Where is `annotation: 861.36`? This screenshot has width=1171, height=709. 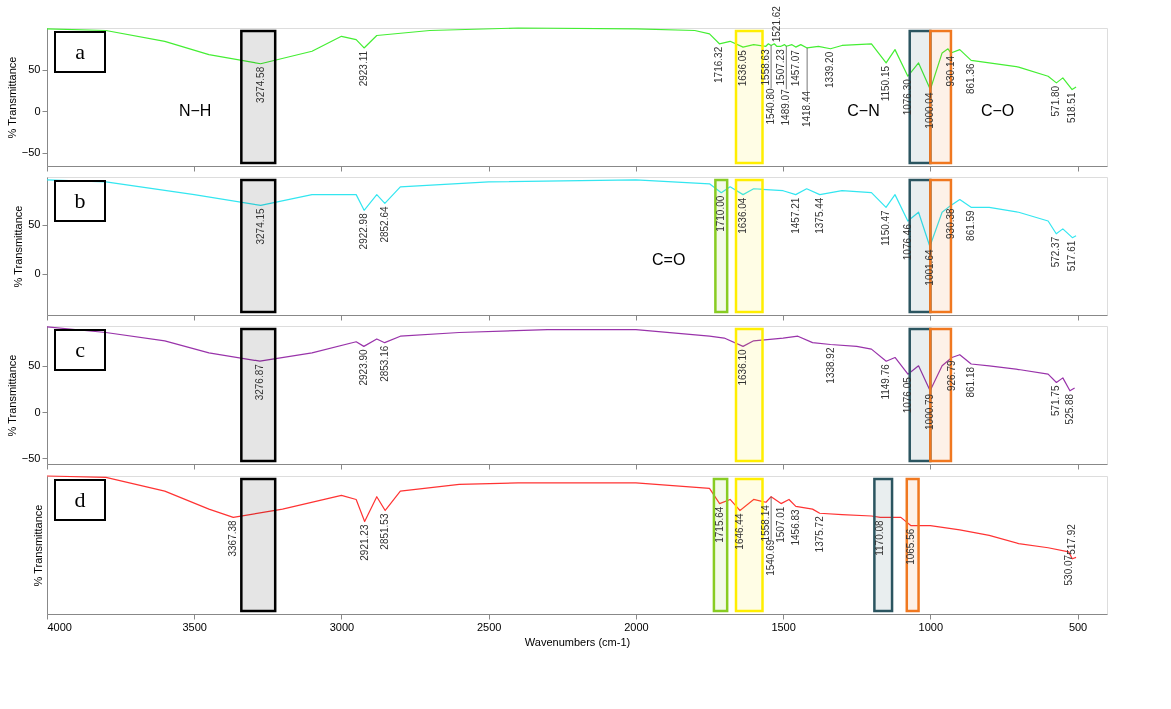
annotation: 861.36 is located at coordinates (971, 78).